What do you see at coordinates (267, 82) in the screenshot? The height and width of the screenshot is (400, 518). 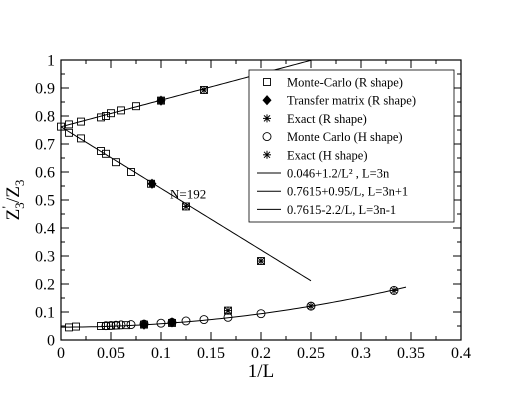 I see `legend-marker-square` at bounding box center [267, 82].